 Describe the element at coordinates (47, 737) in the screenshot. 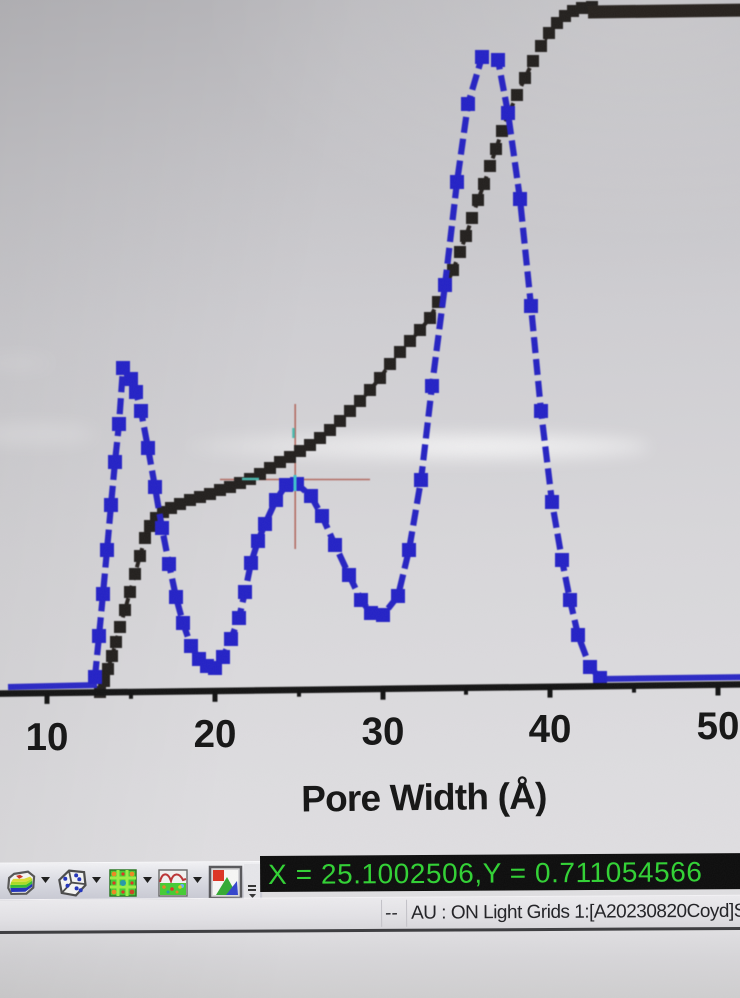

I see `svg-text: 10` at that location.